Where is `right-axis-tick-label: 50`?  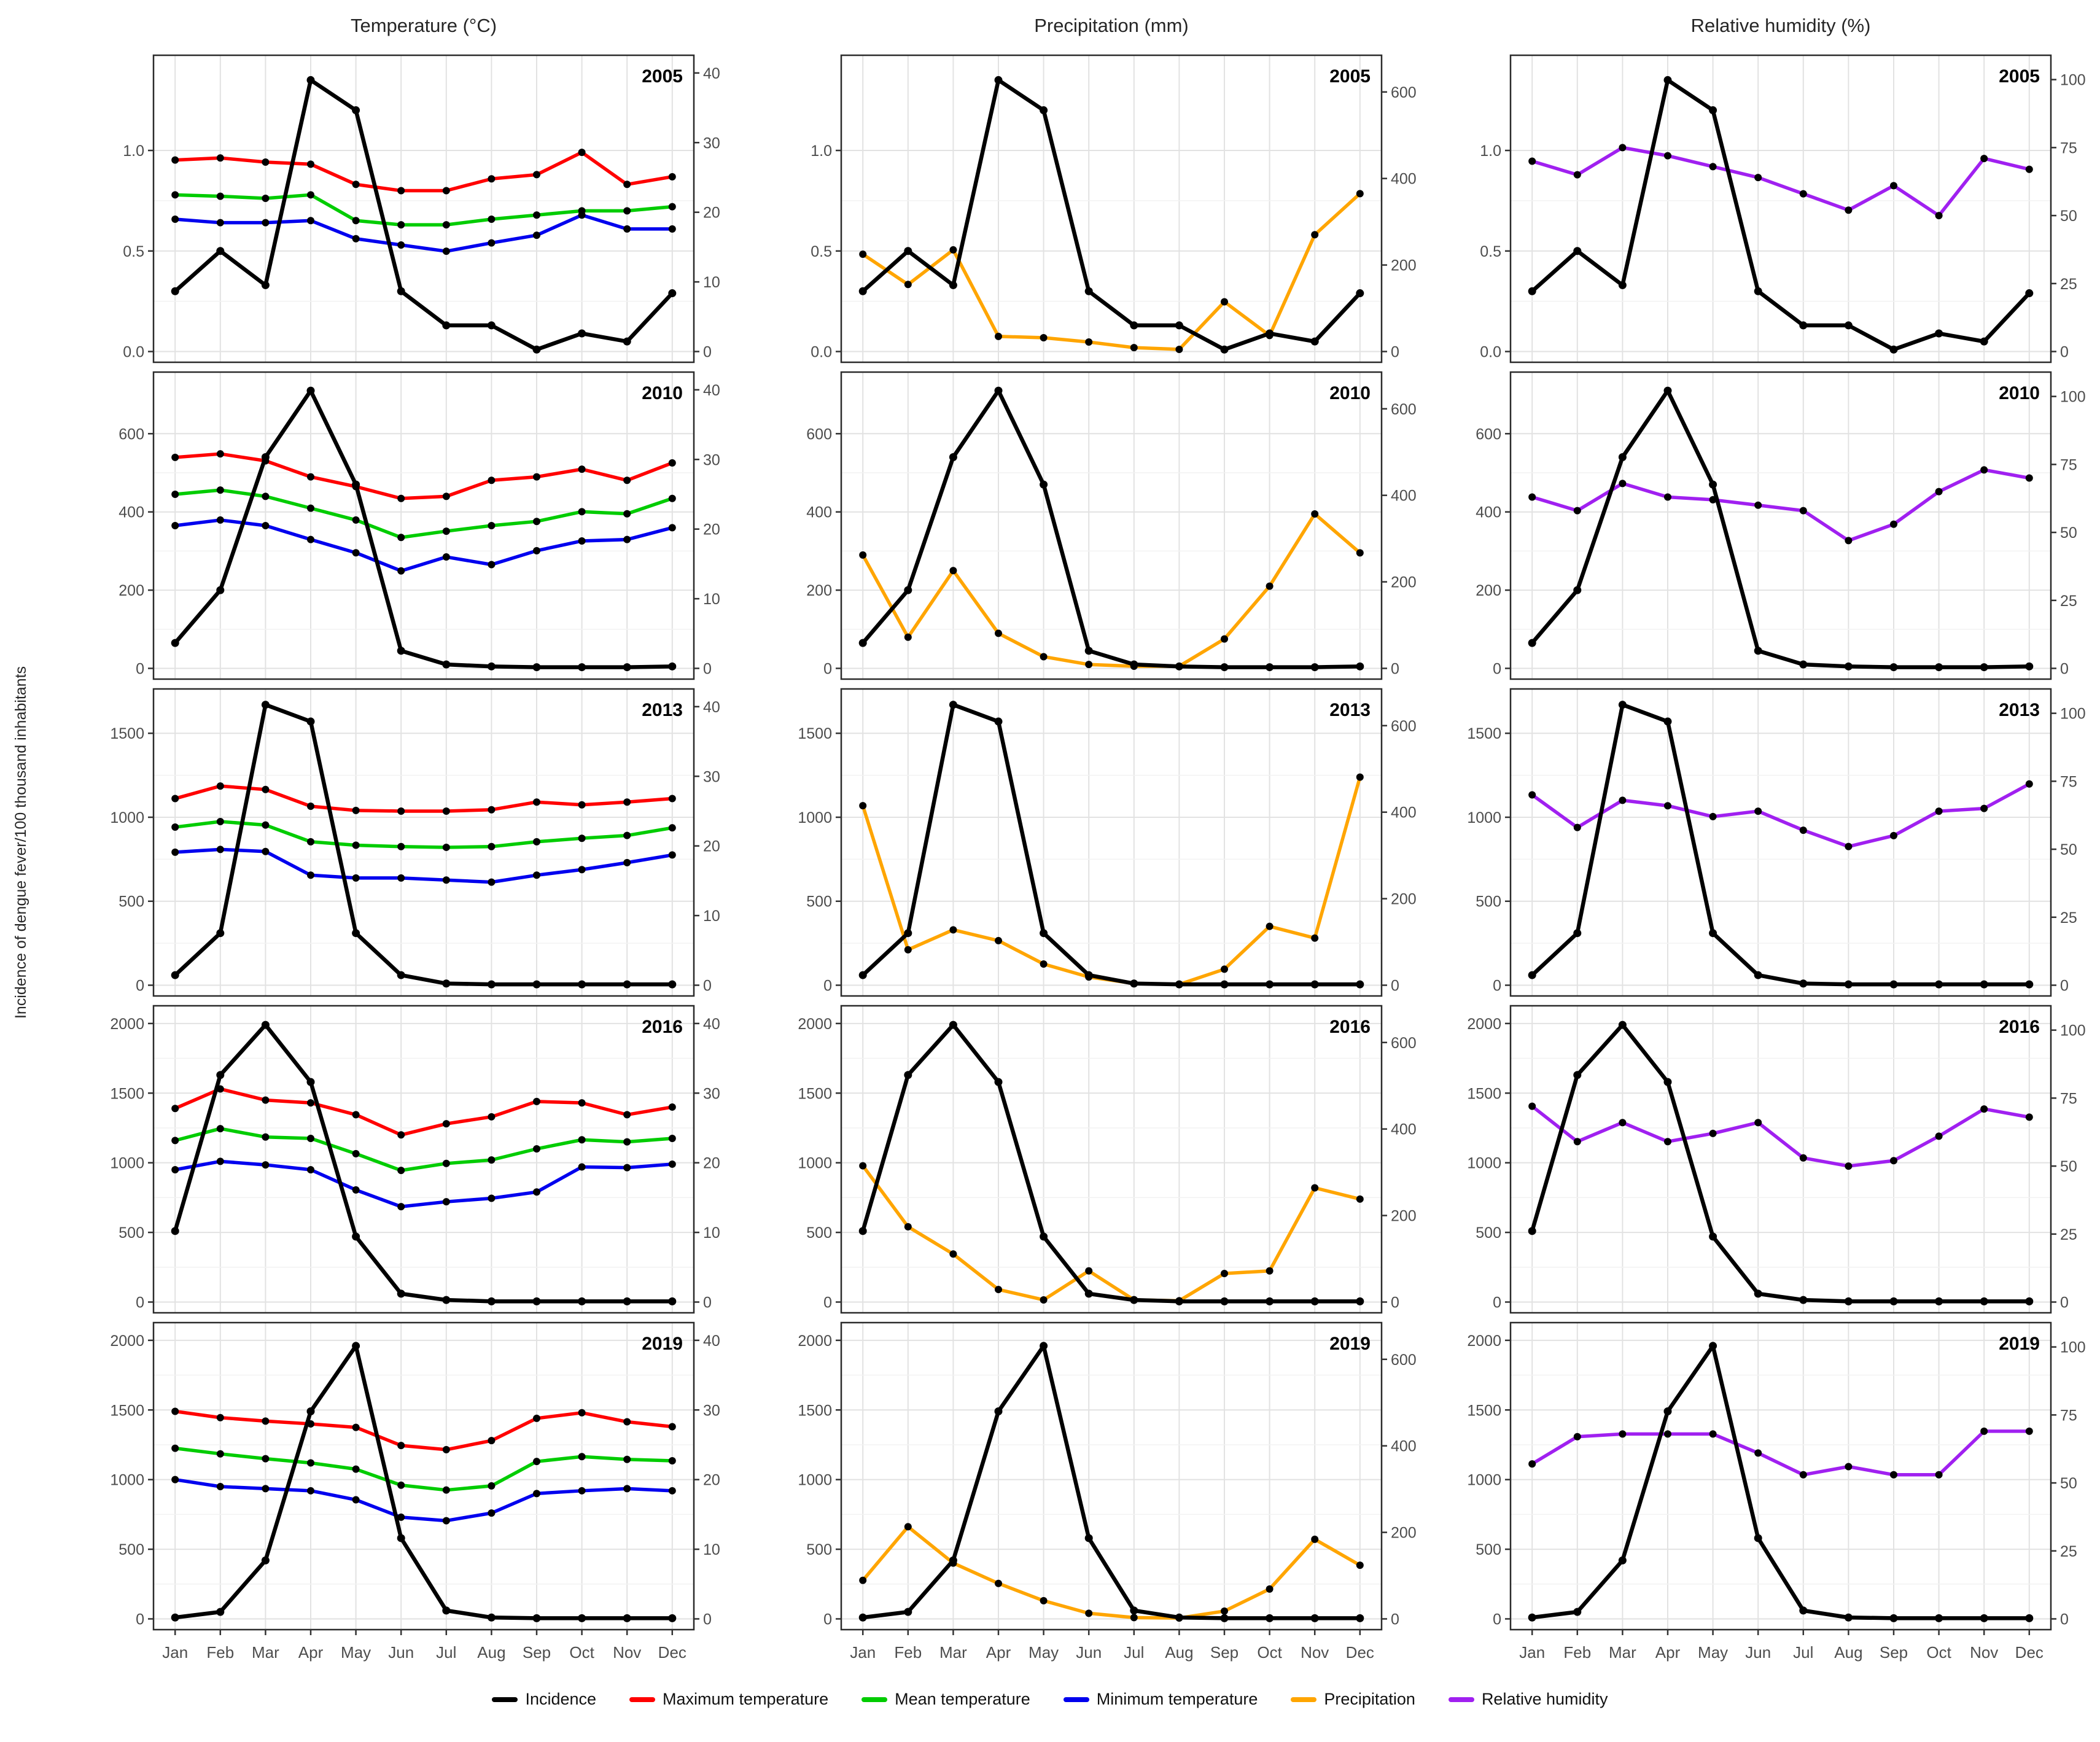
right-axis-tick-label: 50 is located at coordinates (2068, 216).